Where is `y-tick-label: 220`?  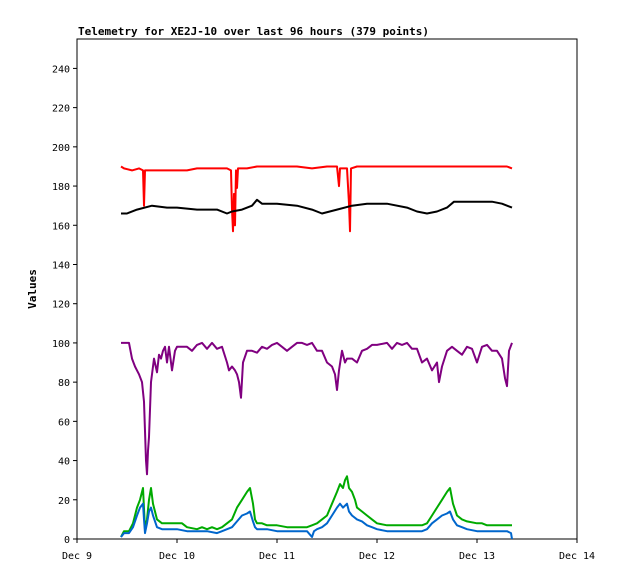 y-tick-label: 220 is located at coordinates (61, 109).